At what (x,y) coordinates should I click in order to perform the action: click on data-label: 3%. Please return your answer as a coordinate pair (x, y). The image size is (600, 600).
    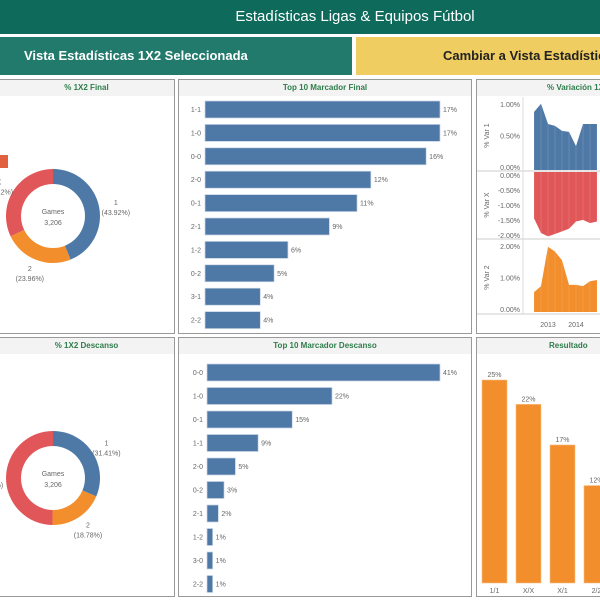
    Looking at the image, I should click on (232, 491).